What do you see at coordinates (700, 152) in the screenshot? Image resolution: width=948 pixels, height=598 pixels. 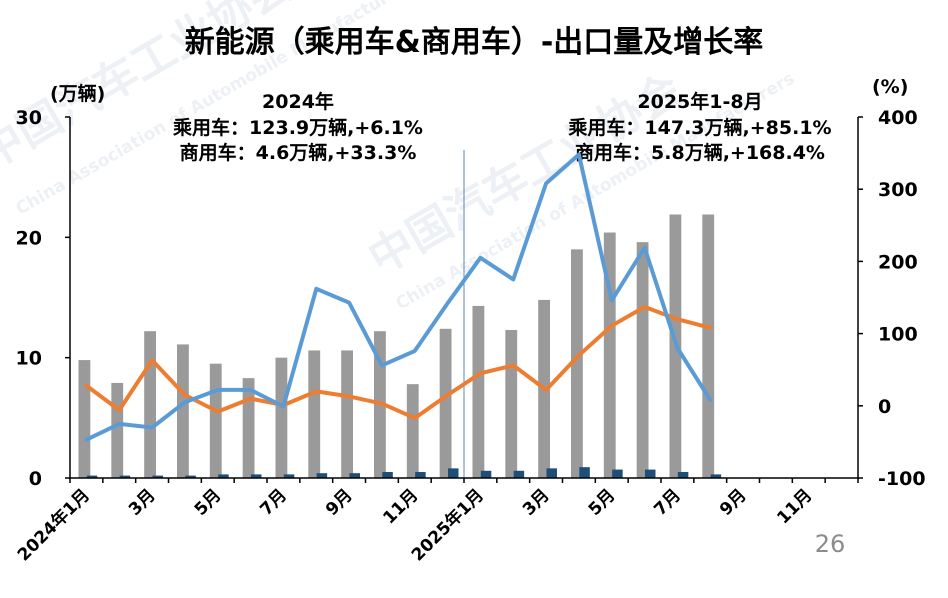 I see `annotation-2025-commercial: 商用车：5.8万辆,+168.4%` at bounding box center [700, 152].